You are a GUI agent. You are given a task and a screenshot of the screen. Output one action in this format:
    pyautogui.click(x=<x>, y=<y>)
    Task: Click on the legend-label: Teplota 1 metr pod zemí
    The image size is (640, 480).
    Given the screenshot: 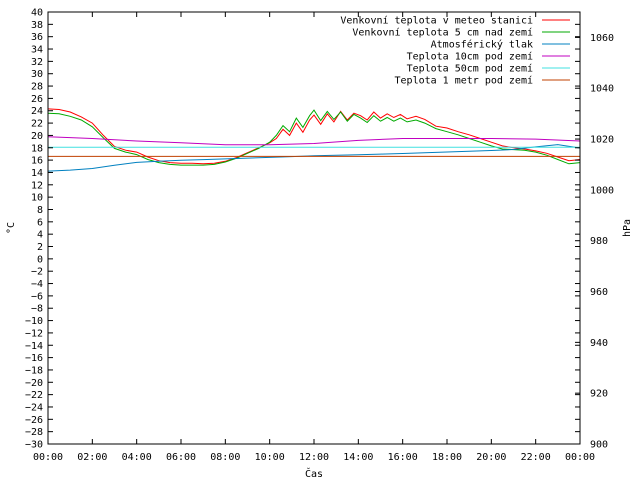 What is the action you would take?
    pyautogui.click(x=464, y=81)
    